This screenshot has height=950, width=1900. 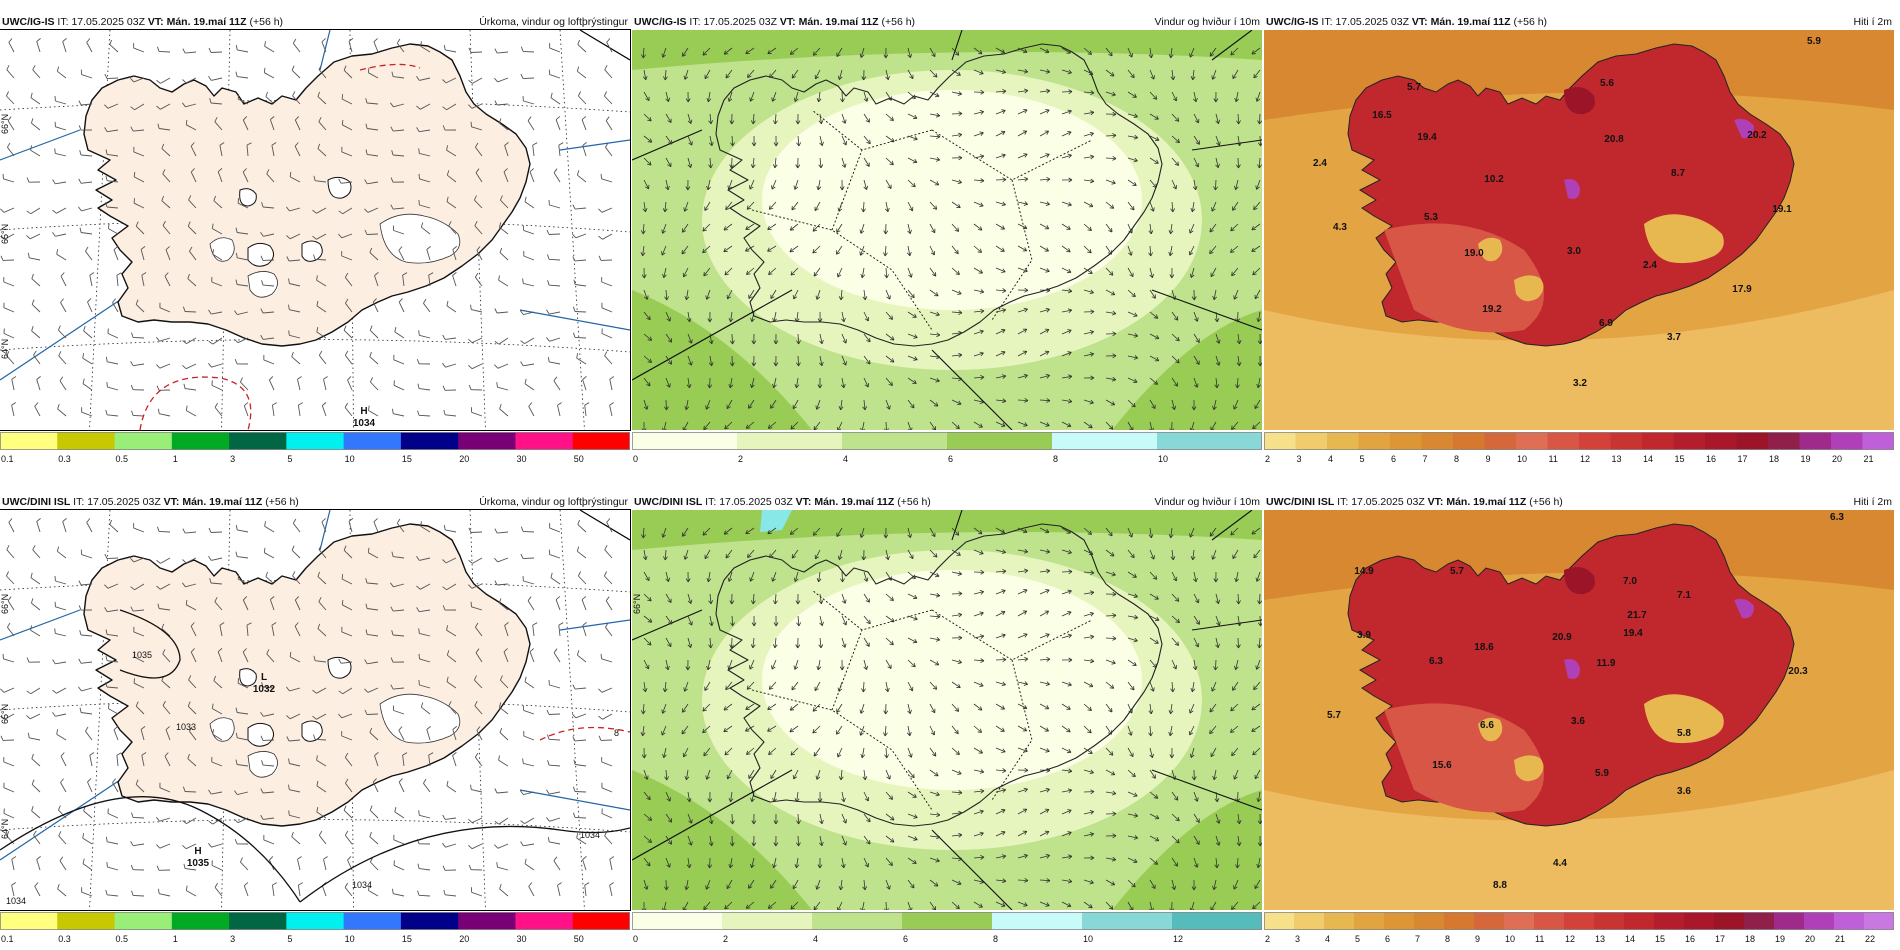 I want to click on colorbar-tick-label: 14, so click(x=1630, y=939).